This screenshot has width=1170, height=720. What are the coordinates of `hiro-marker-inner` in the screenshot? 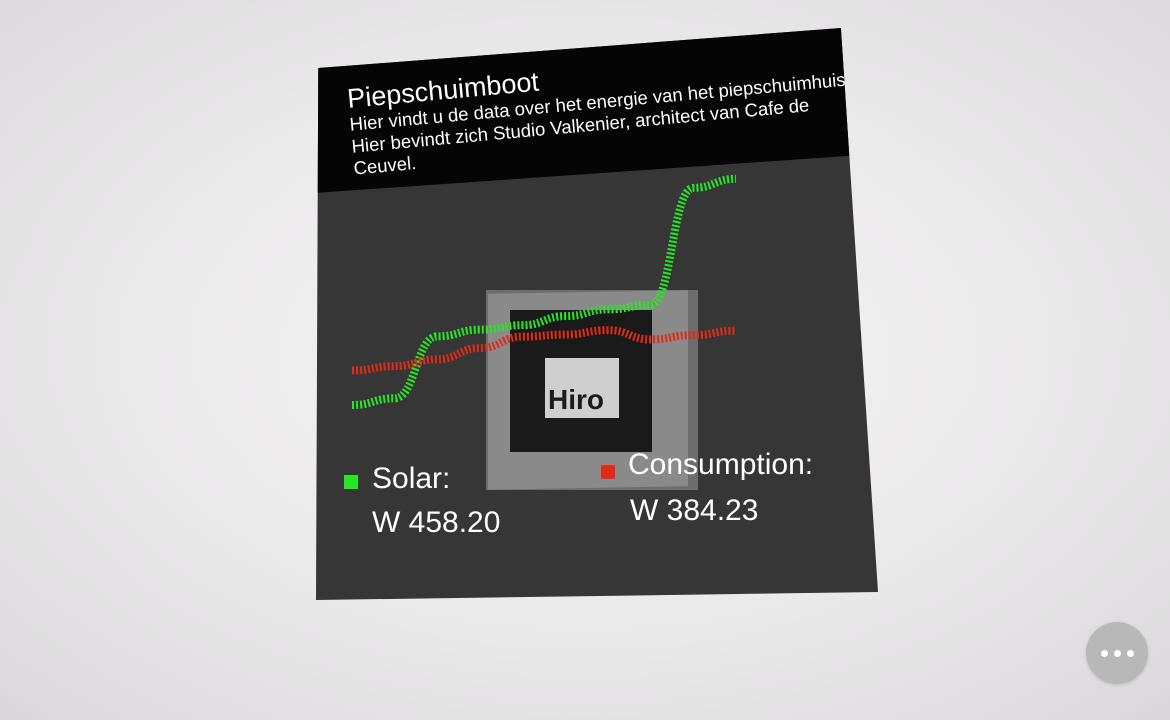 It's located at (582, 388).